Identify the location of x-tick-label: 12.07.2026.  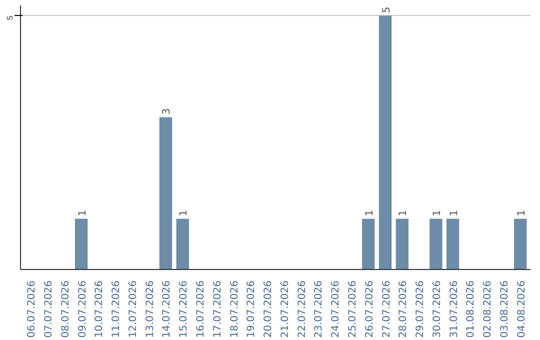
(133, 309).